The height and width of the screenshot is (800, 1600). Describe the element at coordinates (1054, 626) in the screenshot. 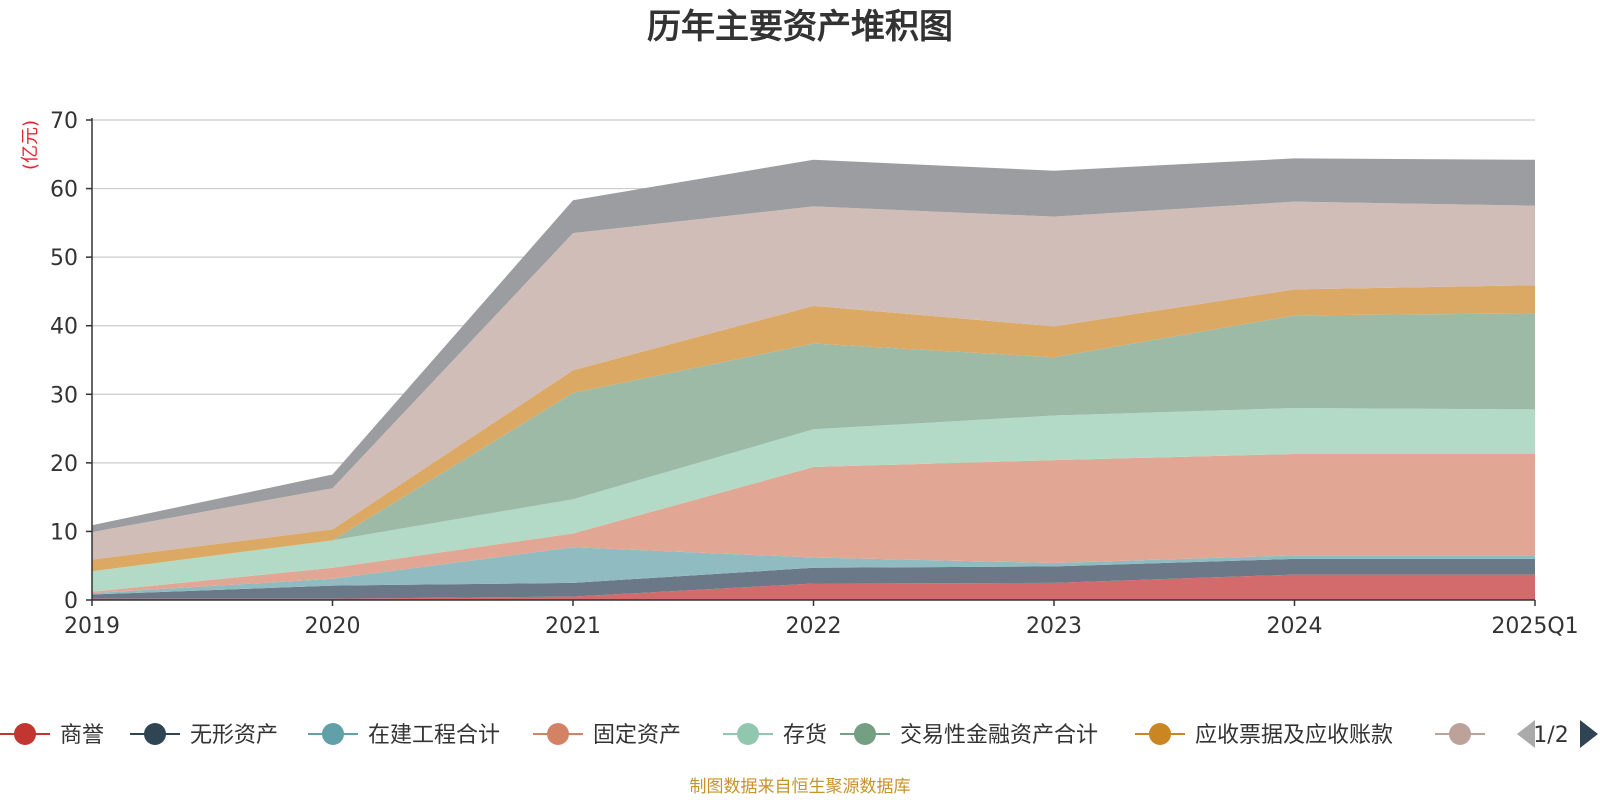

I see `x-tick-label: 2023` at that location.